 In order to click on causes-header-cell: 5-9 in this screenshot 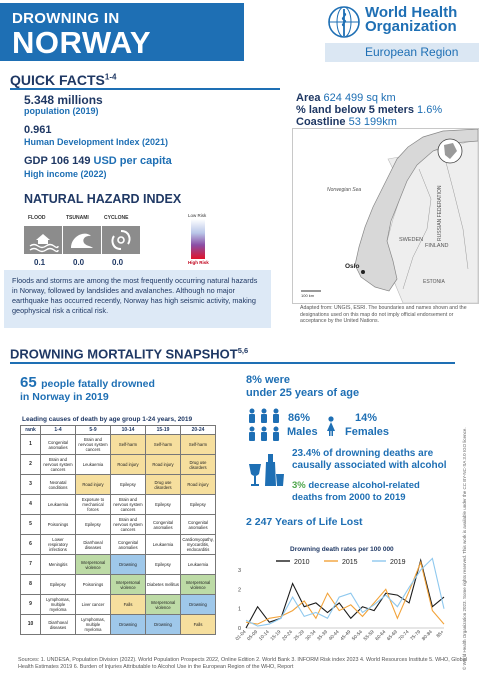, I will do `click(93, 430)`.